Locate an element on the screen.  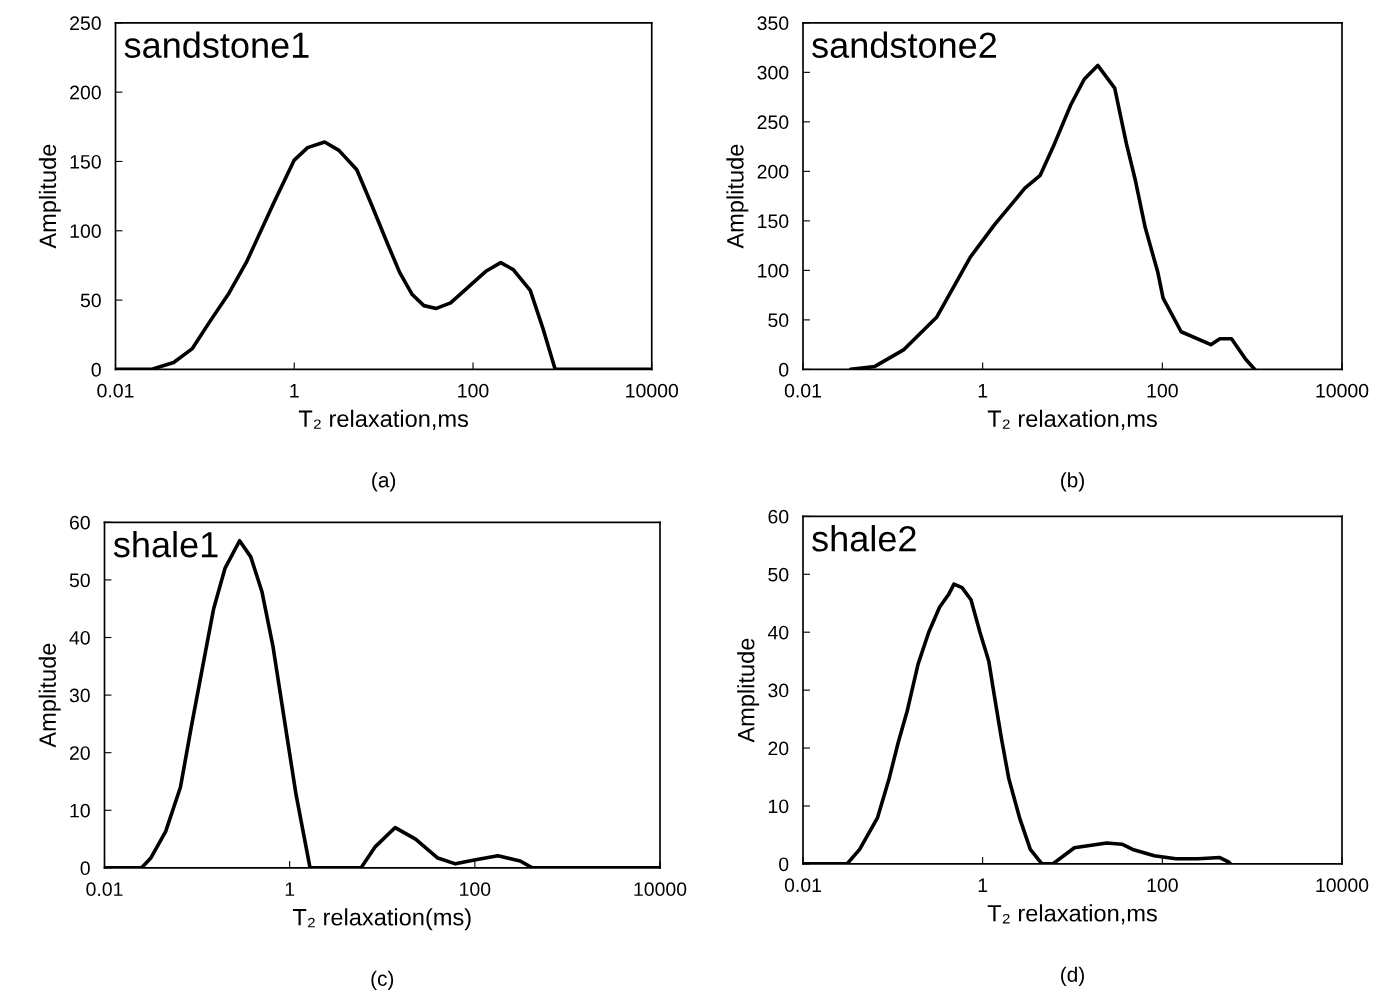
chart-title: sandstone2 is located at coordinates (904, 45).